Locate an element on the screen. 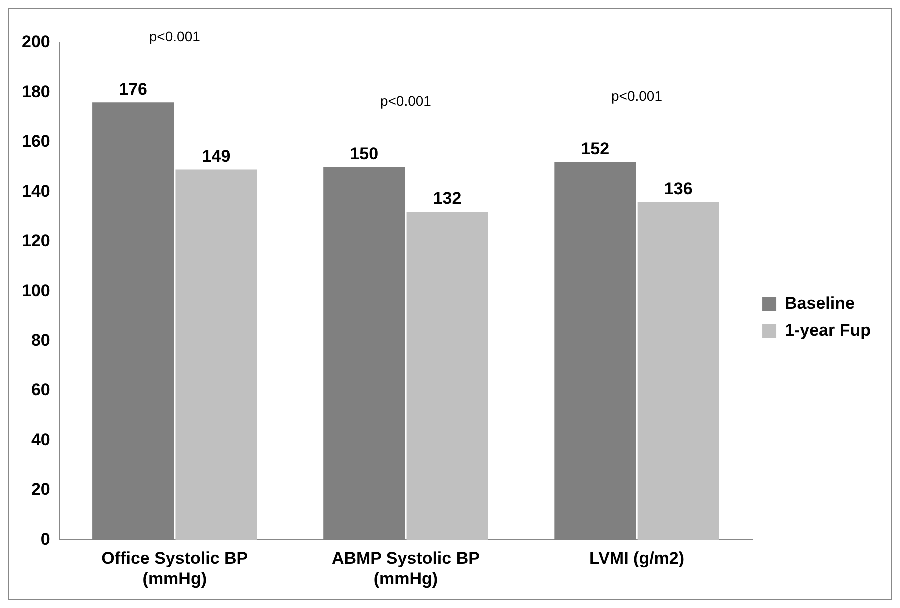  legend-label: Baseline is located at coordinates (820, 304).